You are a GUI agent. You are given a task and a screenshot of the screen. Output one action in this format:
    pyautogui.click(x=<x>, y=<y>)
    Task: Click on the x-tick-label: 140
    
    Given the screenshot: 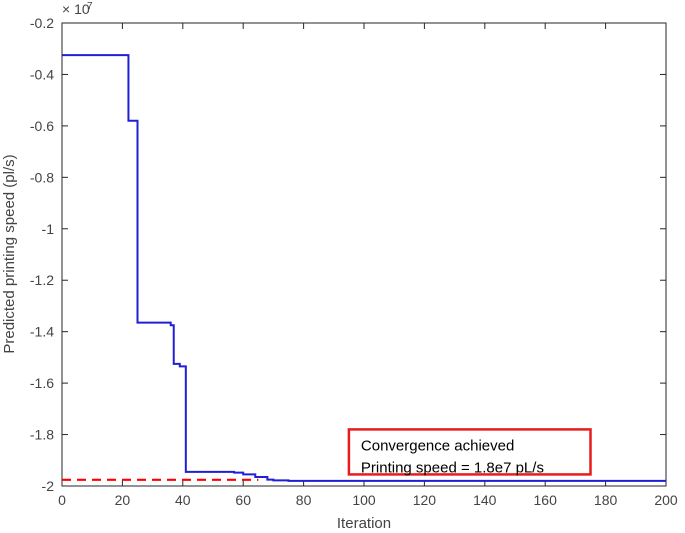 What is the action you would take?
    pyautogui.click(x=485, y=500)
    